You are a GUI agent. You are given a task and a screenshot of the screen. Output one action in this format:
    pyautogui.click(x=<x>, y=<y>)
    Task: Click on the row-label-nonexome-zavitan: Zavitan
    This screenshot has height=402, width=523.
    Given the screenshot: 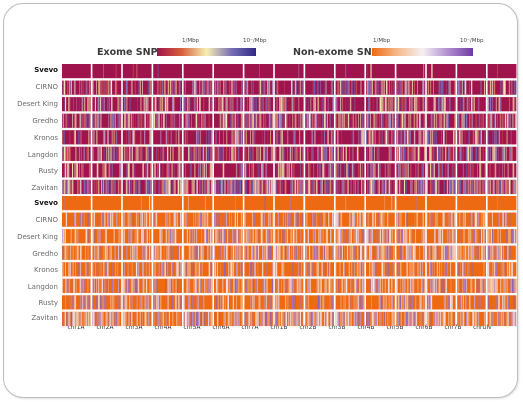 What is the action you would take?
    pyautogui.click(x=44, y=318)
    